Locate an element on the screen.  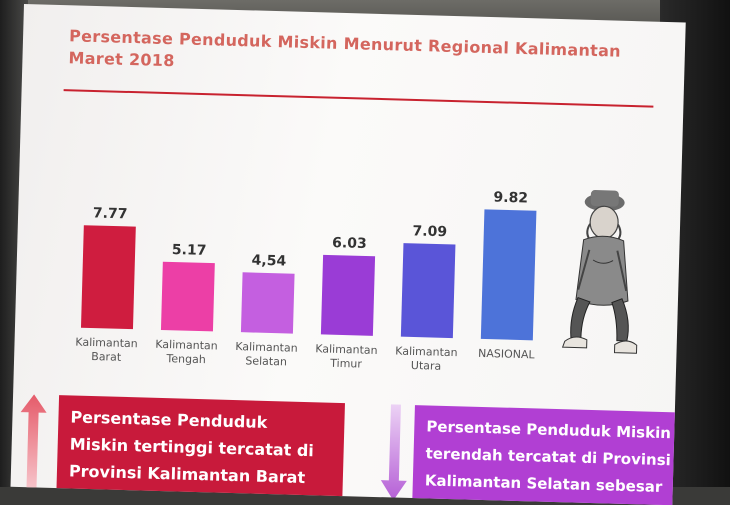
up-arrow-icon is located at coordinates (33, 442).